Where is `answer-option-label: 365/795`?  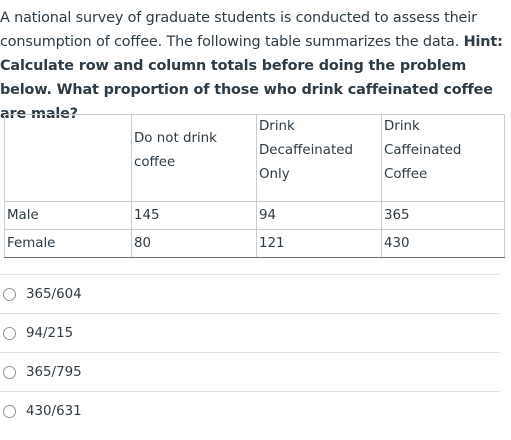 answer-option-label: 365/795 is located at coordinates (54, 372).